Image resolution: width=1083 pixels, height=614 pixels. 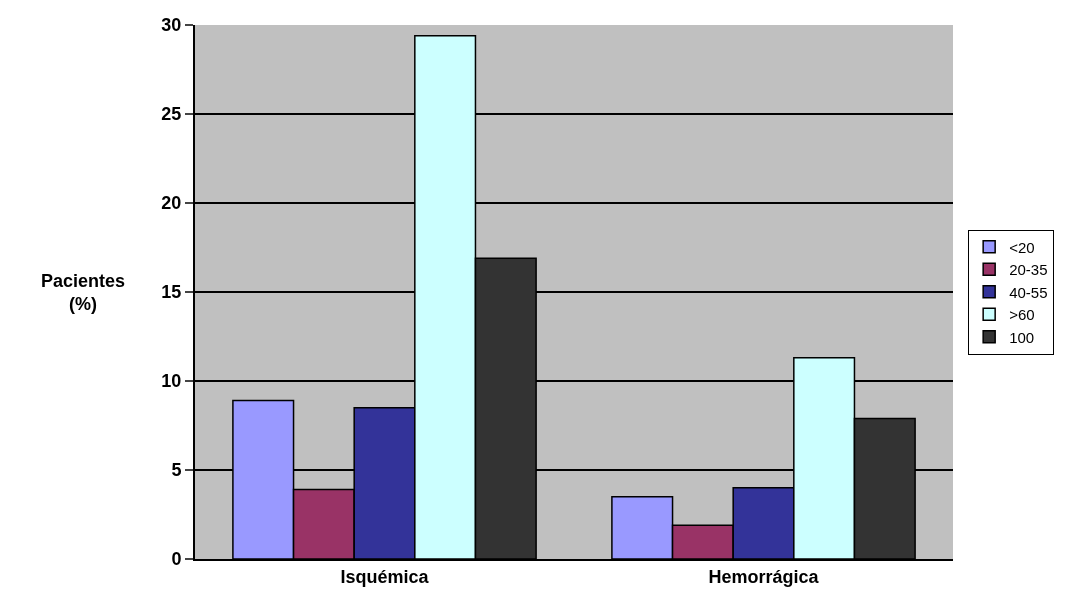 I want to click on y-tick-label: 10, so click(x=171, y=381).